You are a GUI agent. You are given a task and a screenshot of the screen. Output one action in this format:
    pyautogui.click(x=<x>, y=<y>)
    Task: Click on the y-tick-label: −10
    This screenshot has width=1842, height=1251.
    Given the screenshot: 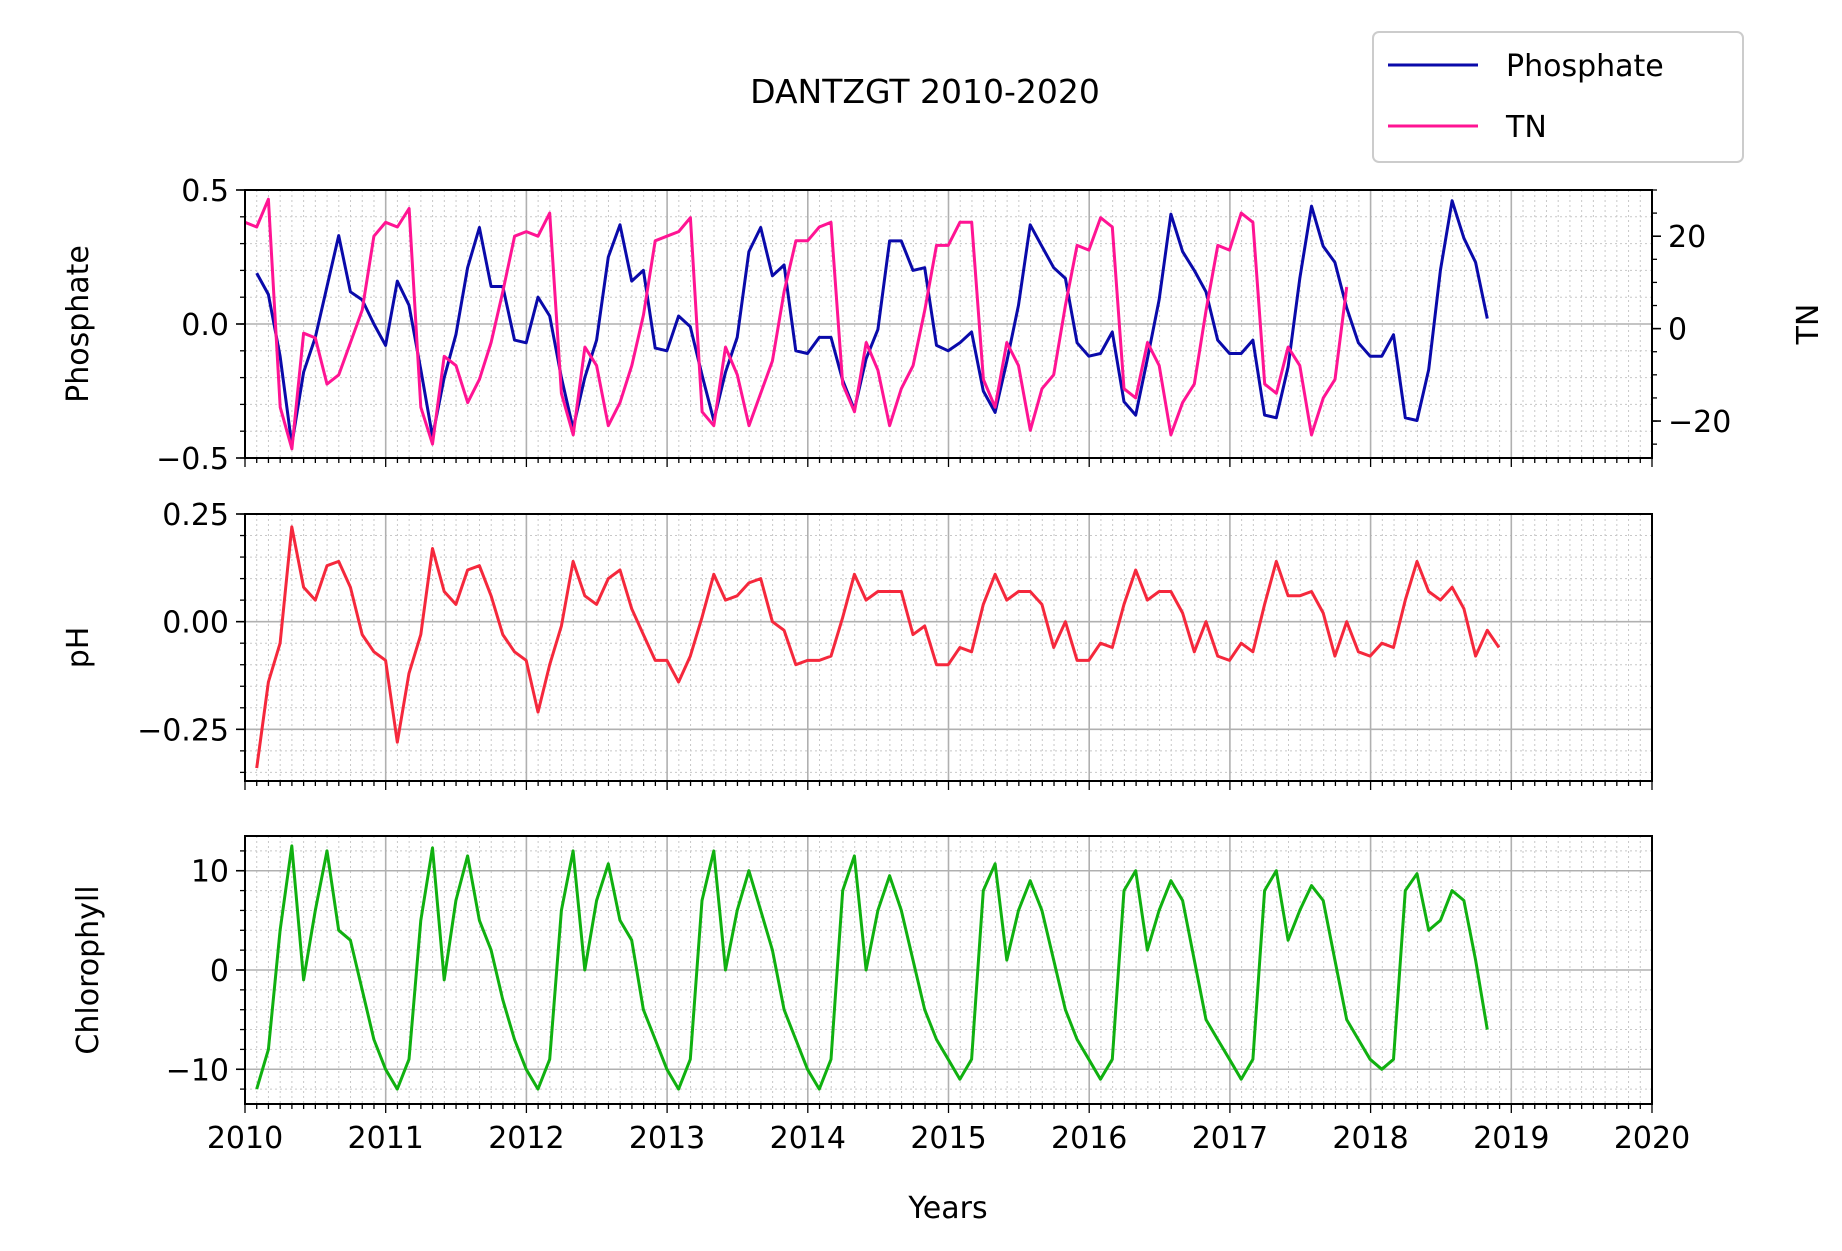 What is the action you would take?
    pyautogui.click(x=197, y=1070)
    